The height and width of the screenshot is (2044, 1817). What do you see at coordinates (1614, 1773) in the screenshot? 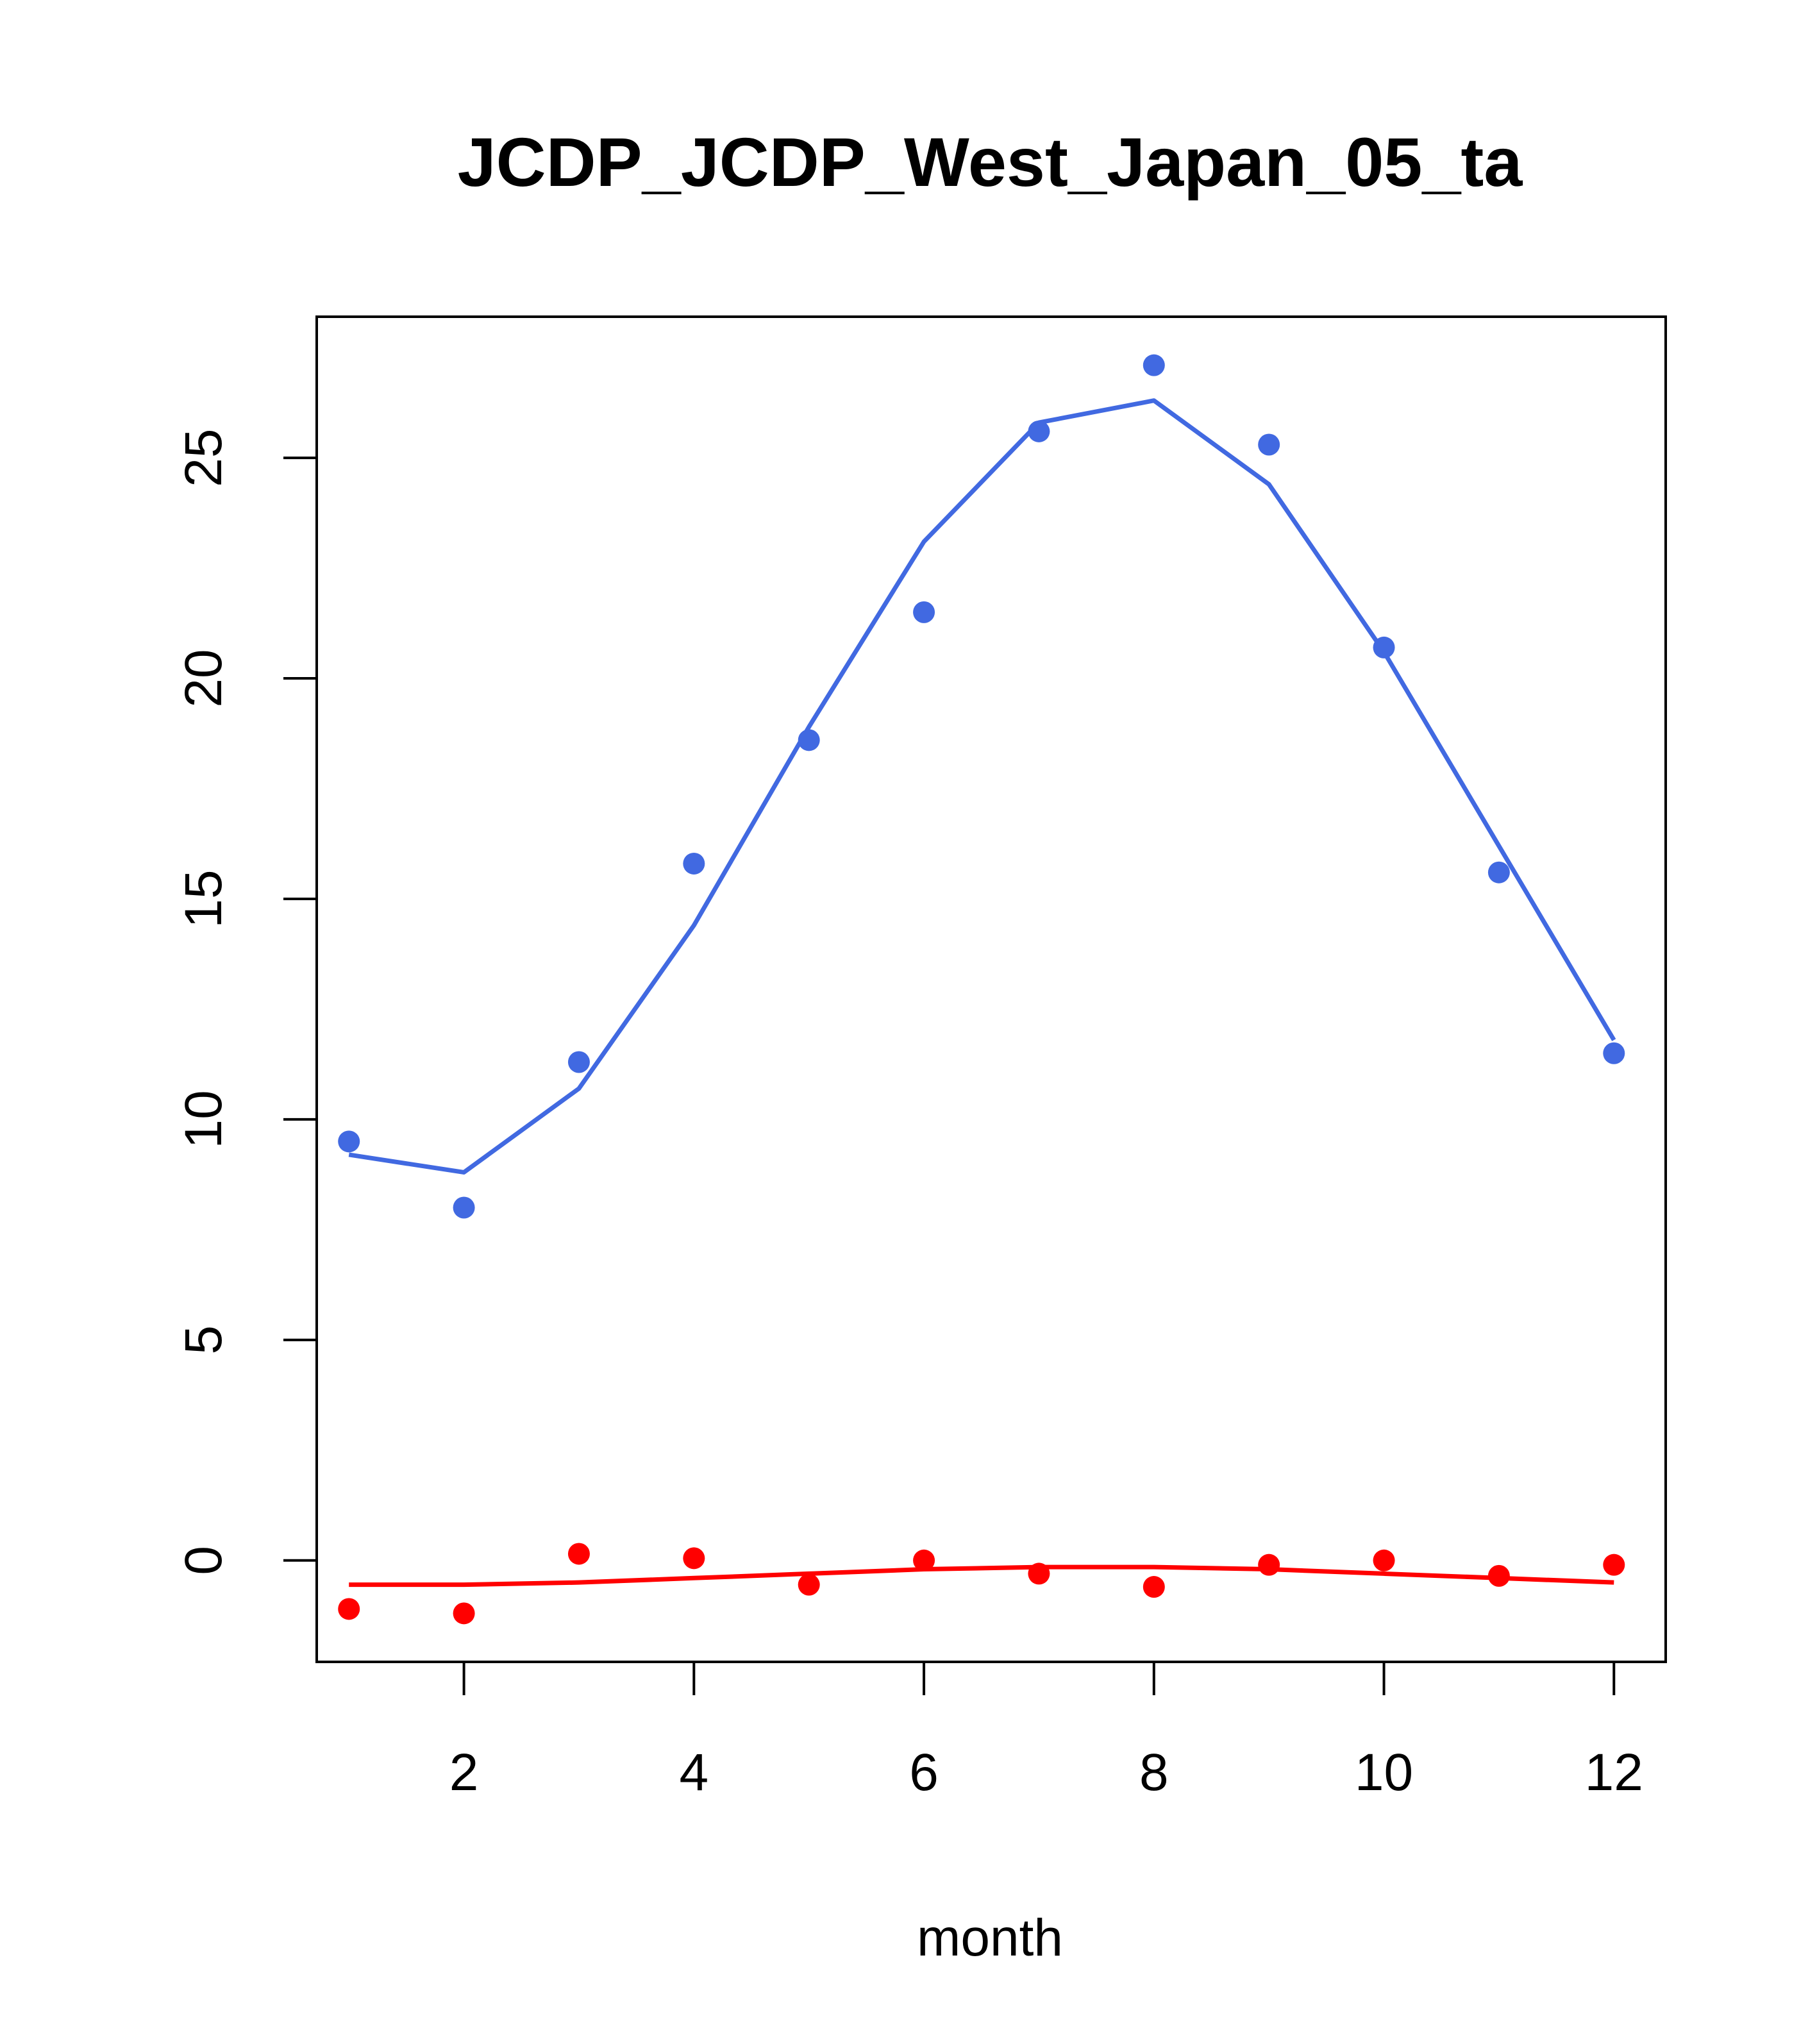
I see `x-tick-label: 12` at bounding box center [1614, 1773].